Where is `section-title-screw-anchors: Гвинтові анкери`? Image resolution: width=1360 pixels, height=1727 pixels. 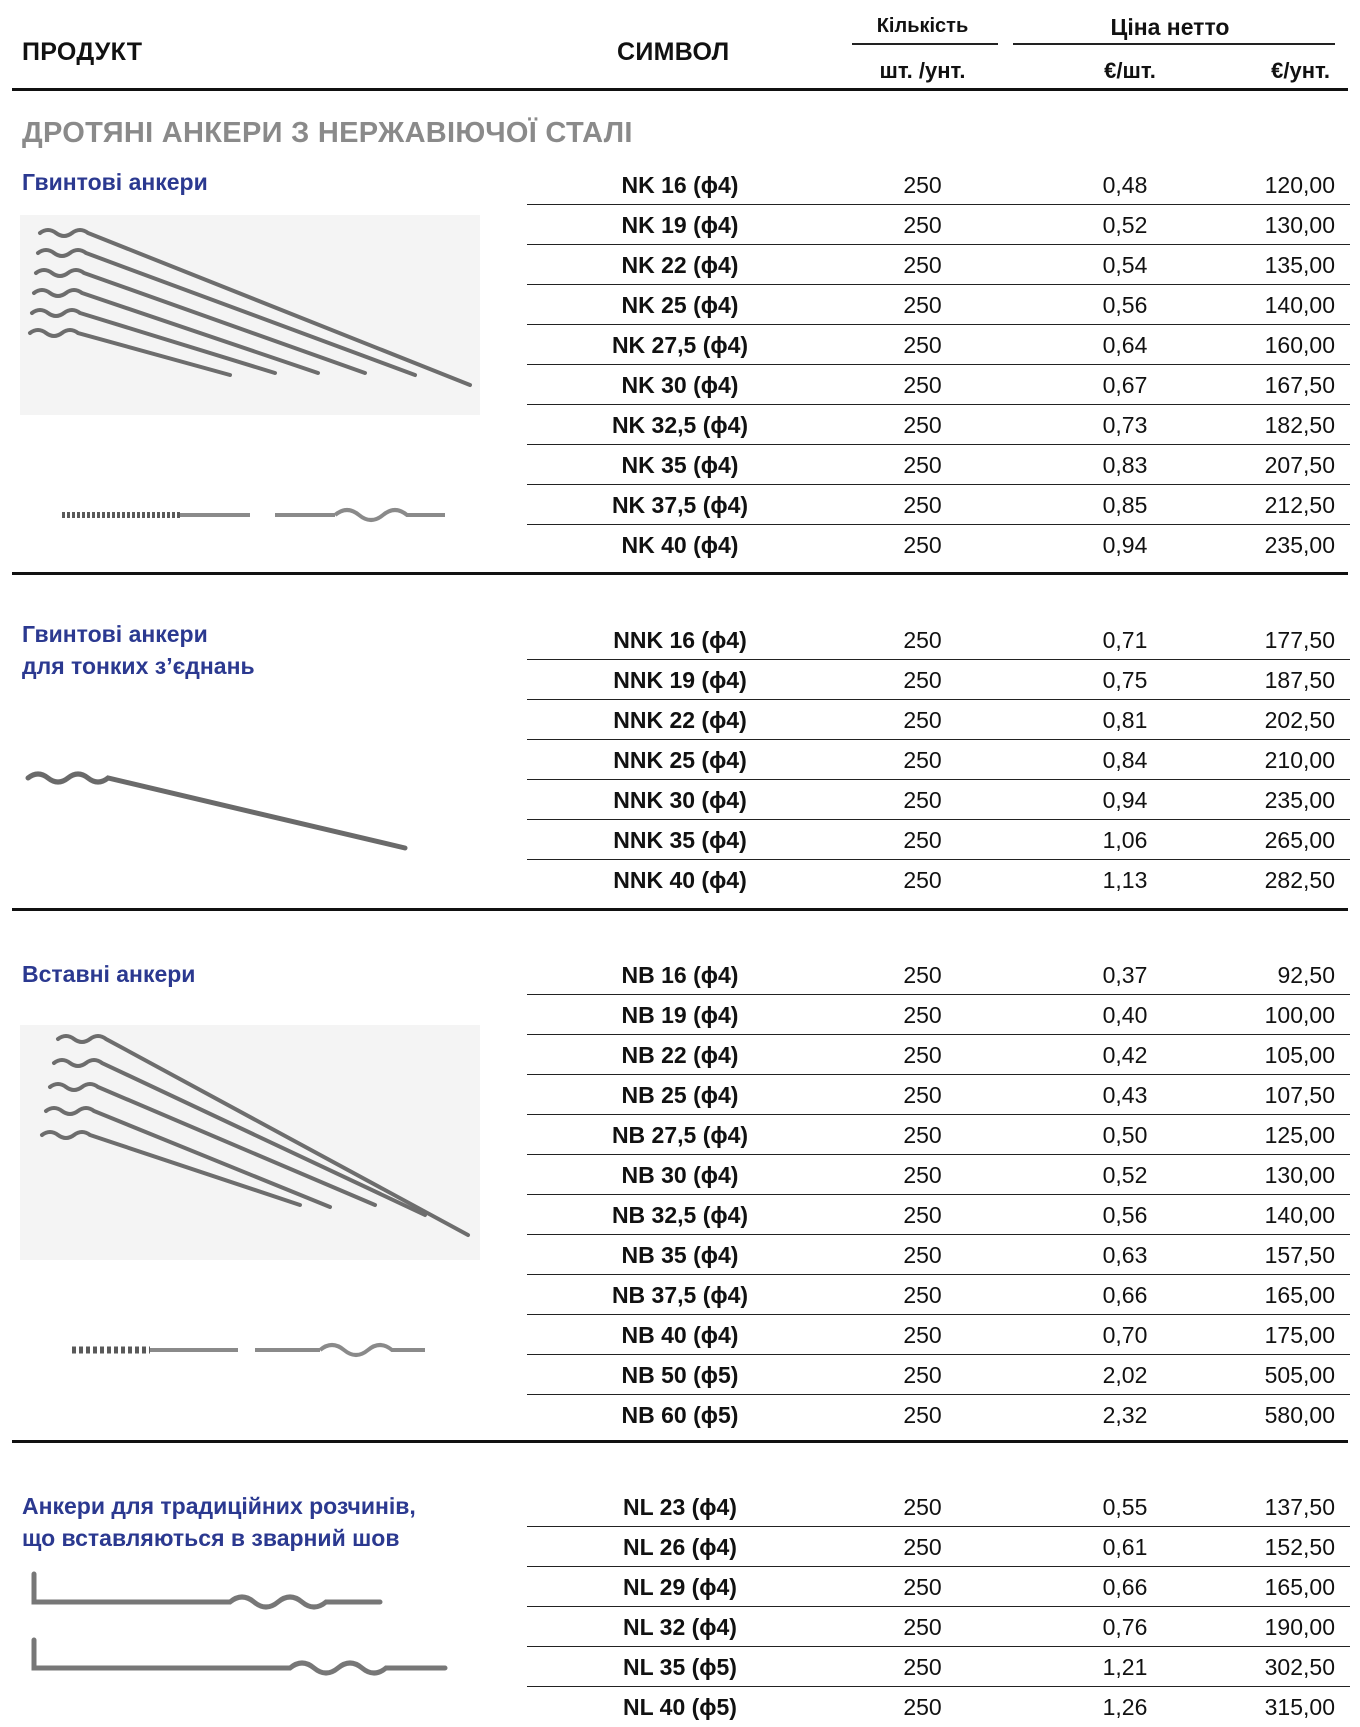
section-title-screw-anchors: Гвинтові анкери is located at coordinates (115, 182).